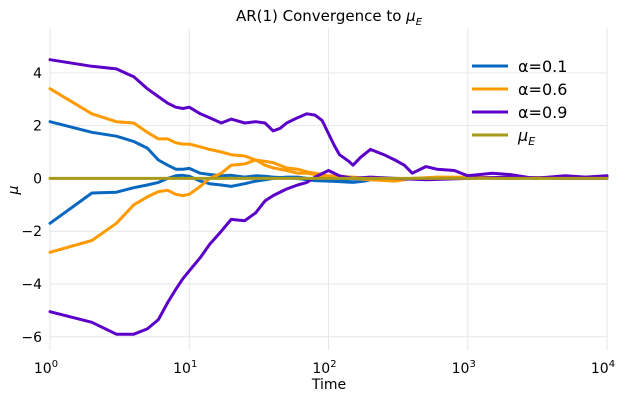 The image size is (628, 400). I want to click on x-tick-label: 10⁴, so click(603, 368).